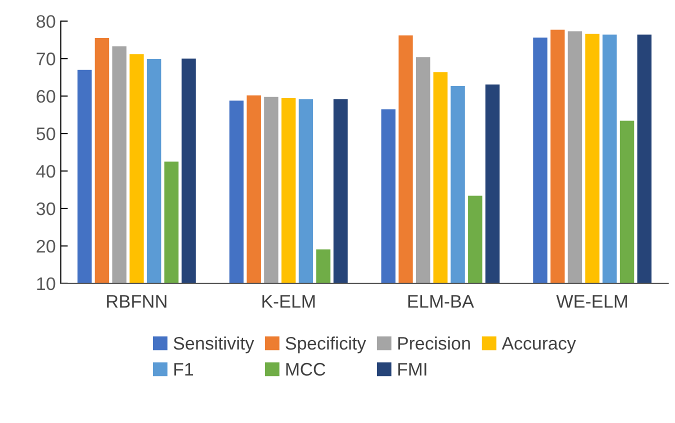  I want to click on legend-label: MCC, so click(306, 369).